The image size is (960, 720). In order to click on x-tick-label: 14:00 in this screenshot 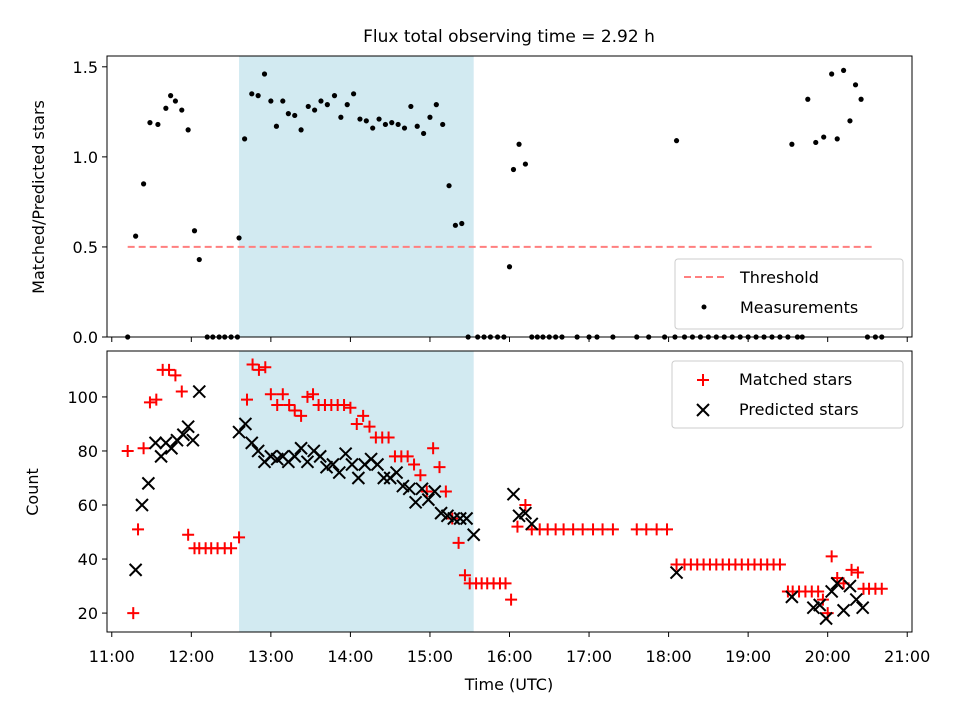, I will do `click(350, 656)`.